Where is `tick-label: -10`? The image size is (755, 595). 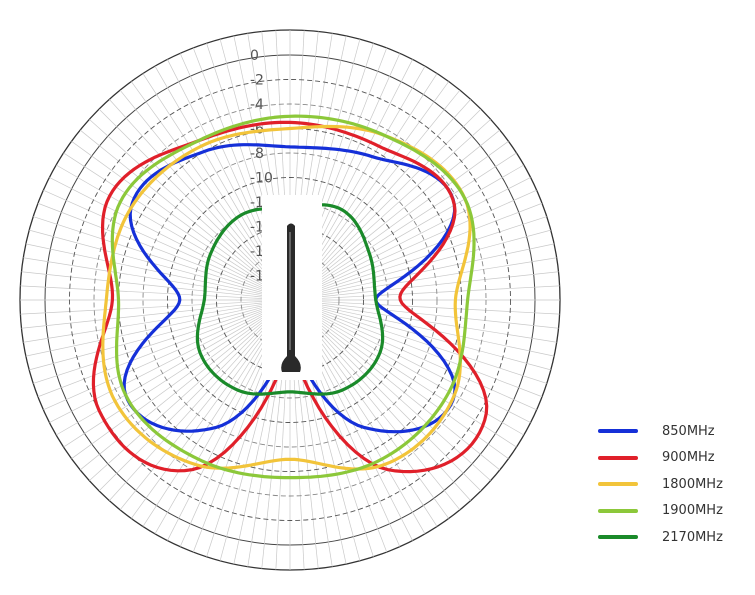 tick-label: -10 is located at coordinates (261, 179).